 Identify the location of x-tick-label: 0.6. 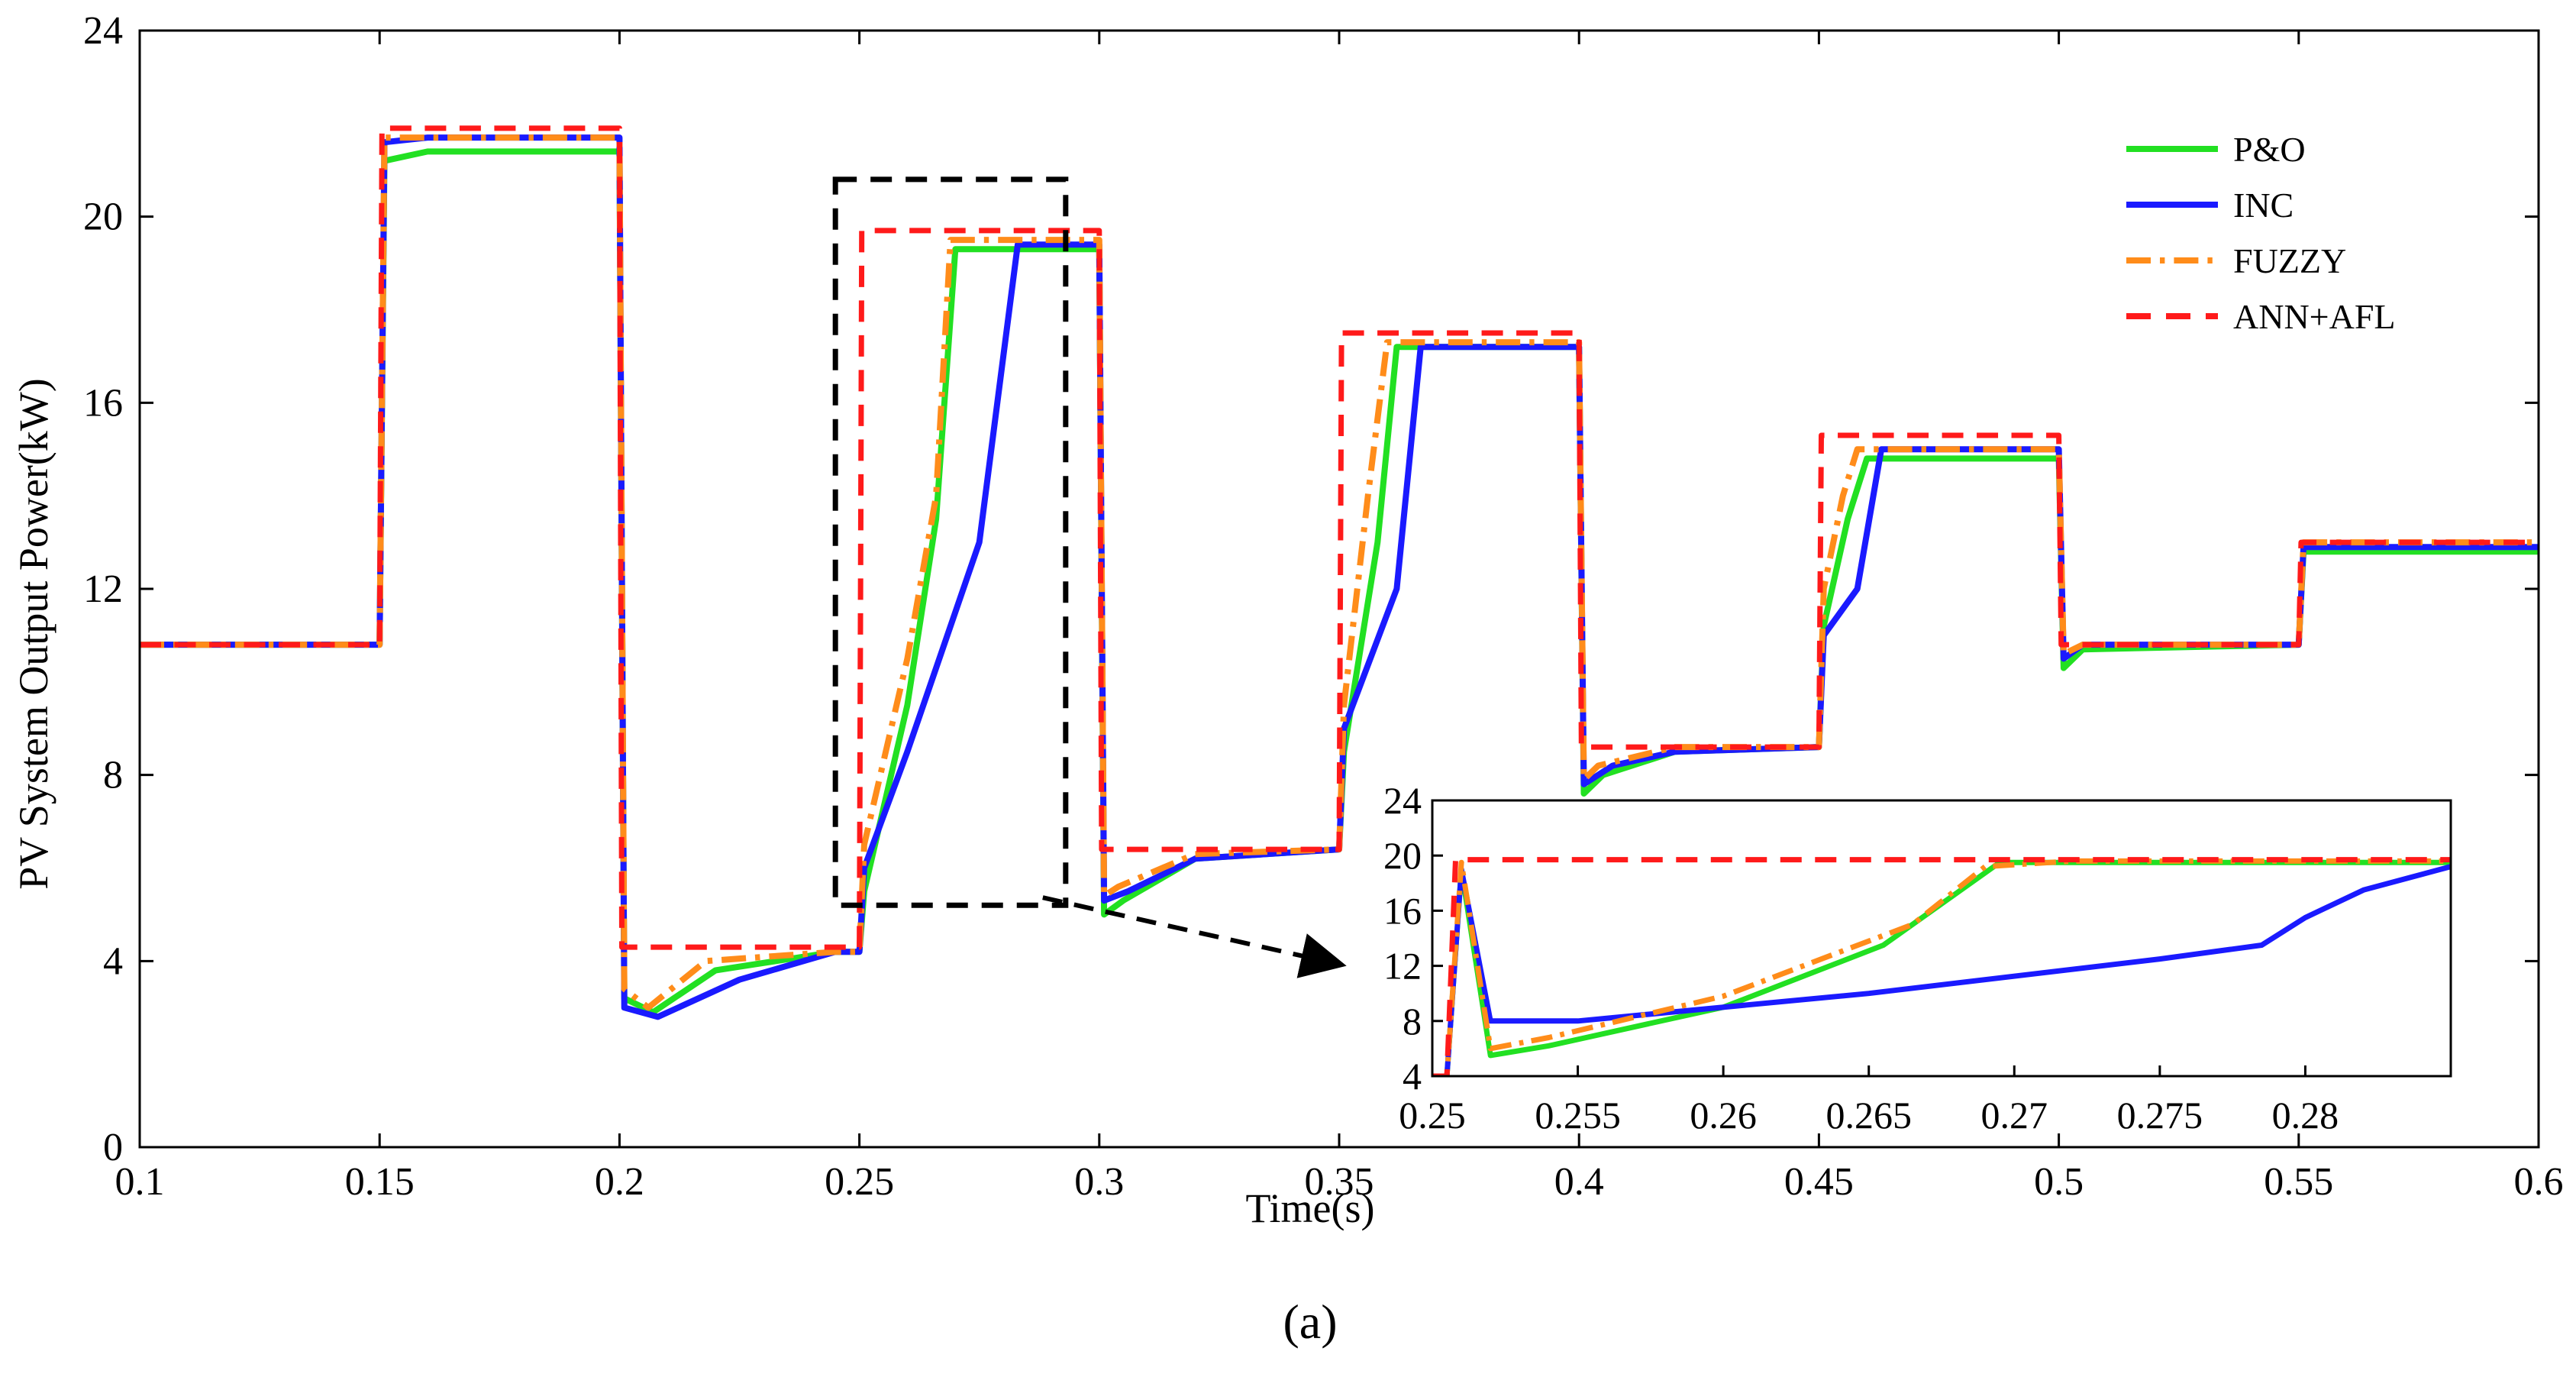
(2539, 1182).